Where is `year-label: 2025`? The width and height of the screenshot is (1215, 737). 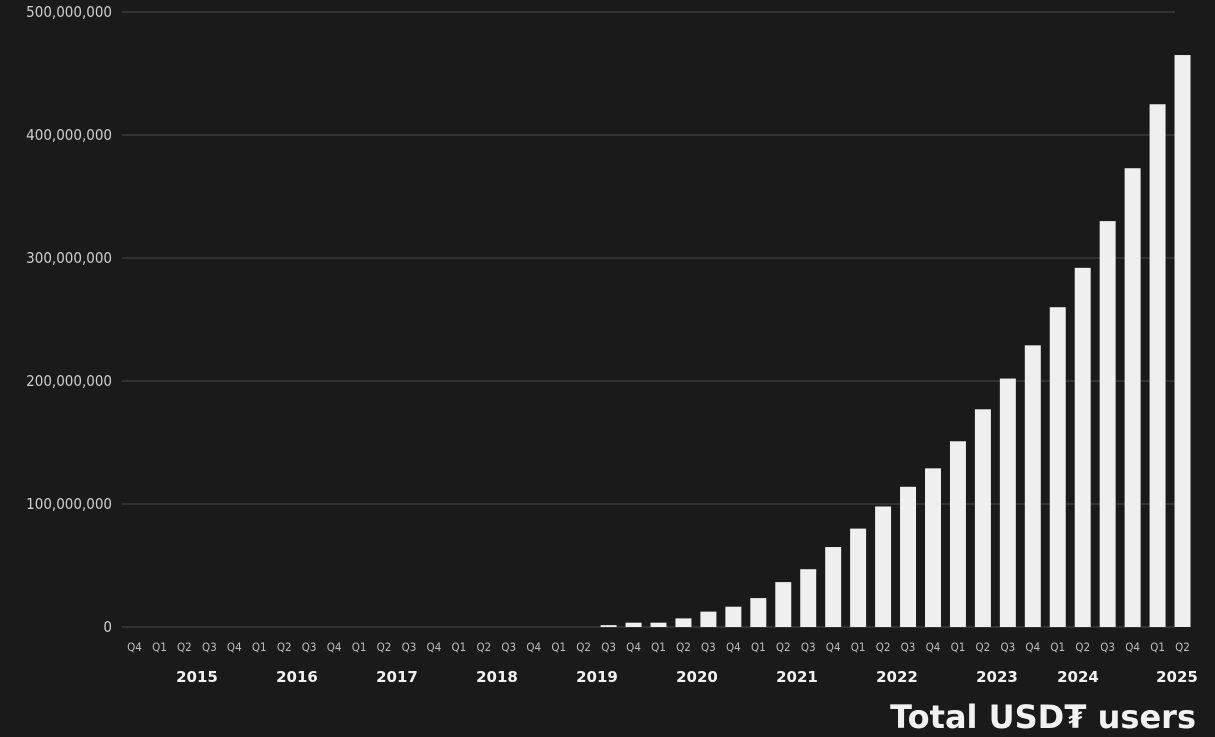 year-label: 2025 is located at coordinates (1177, 677).